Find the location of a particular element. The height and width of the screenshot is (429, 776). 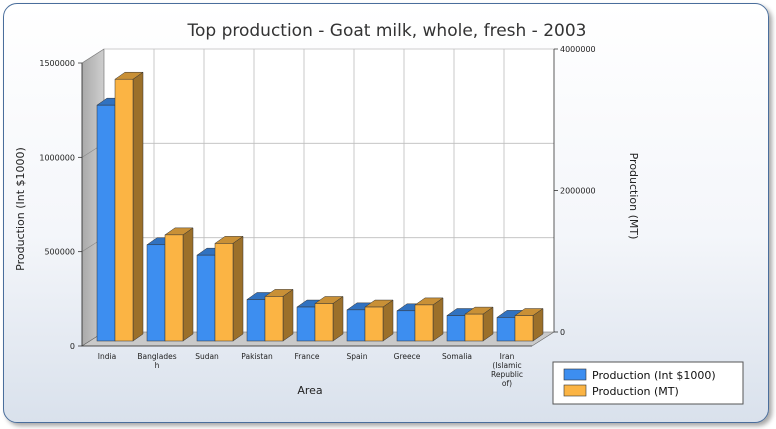

x-tick-label: France is located at coordinates (307, 356).